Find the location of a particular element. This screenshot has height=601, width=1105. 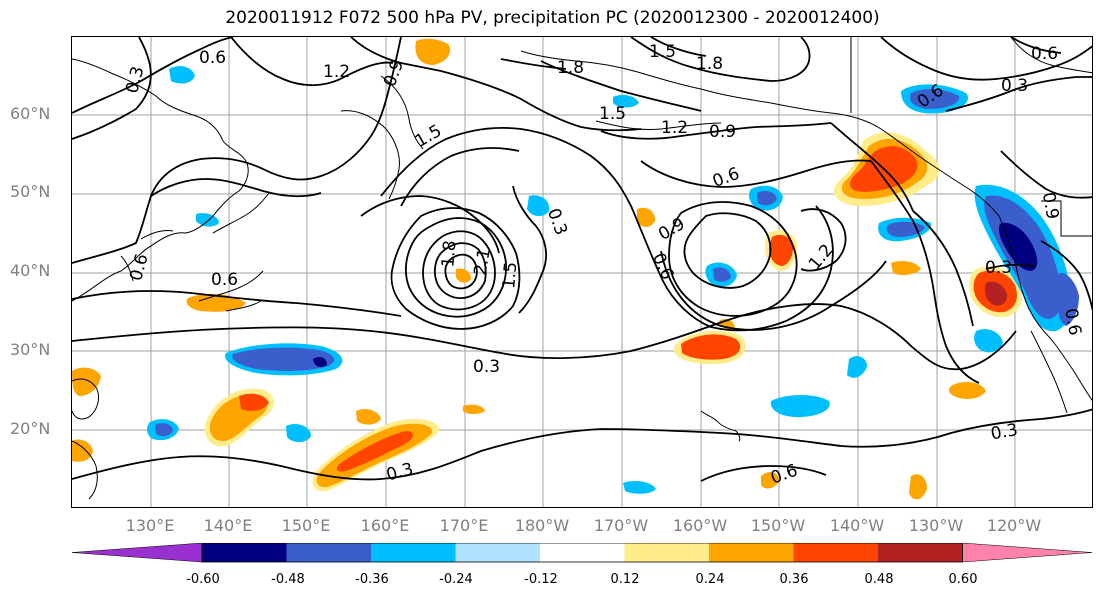

colorbar-tick: 0.60 is located at coordinates (963, 579).